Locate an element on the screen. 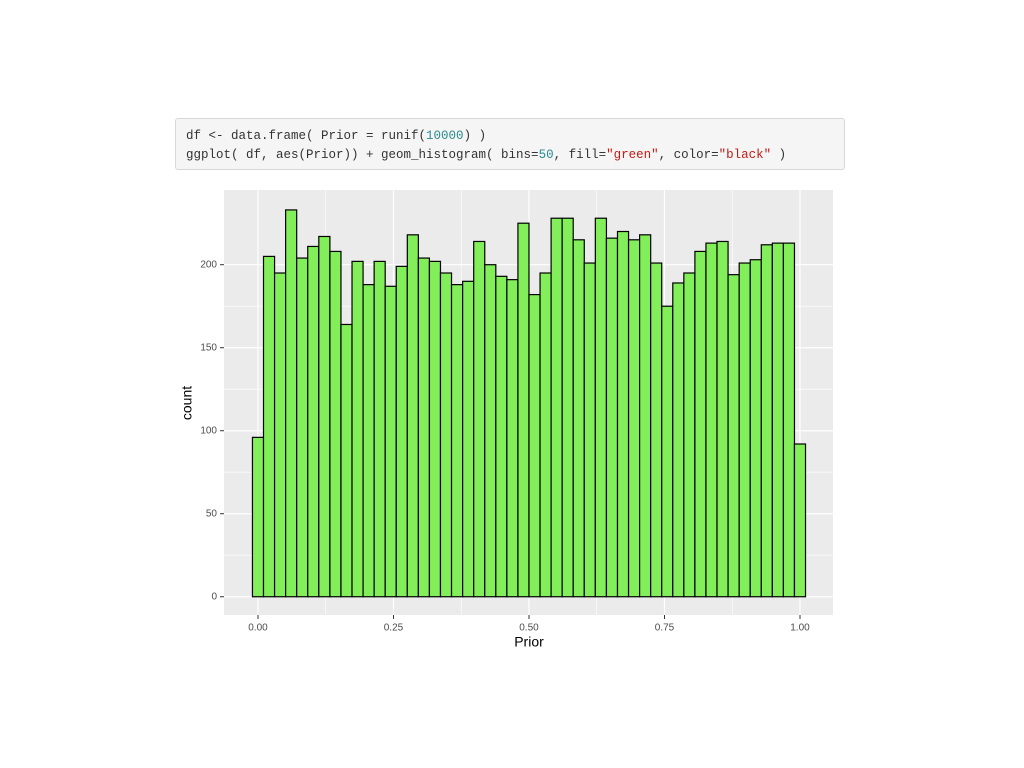 The height and width of the screenshot is (768, 1024). code-token: "black" is located at coordinates (745, 155).